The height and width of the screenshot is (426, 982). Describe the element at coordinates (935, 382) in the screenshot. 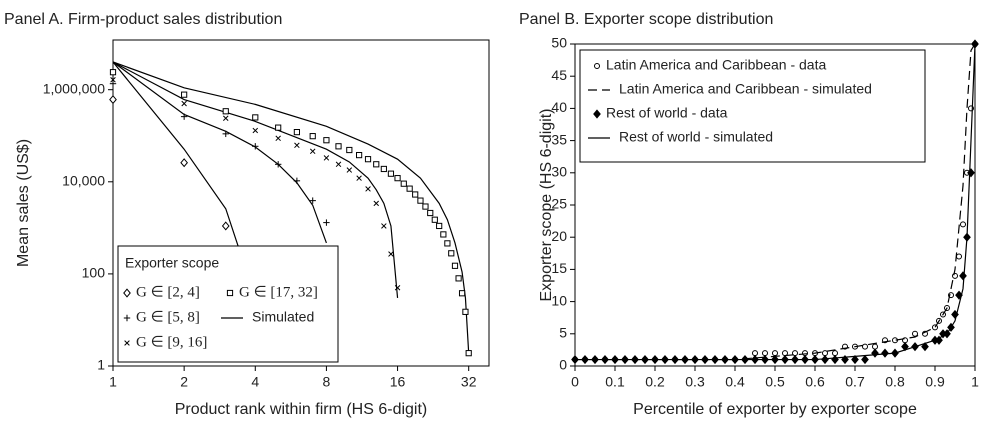

I see `x-tick-label: 0.9` at that location.